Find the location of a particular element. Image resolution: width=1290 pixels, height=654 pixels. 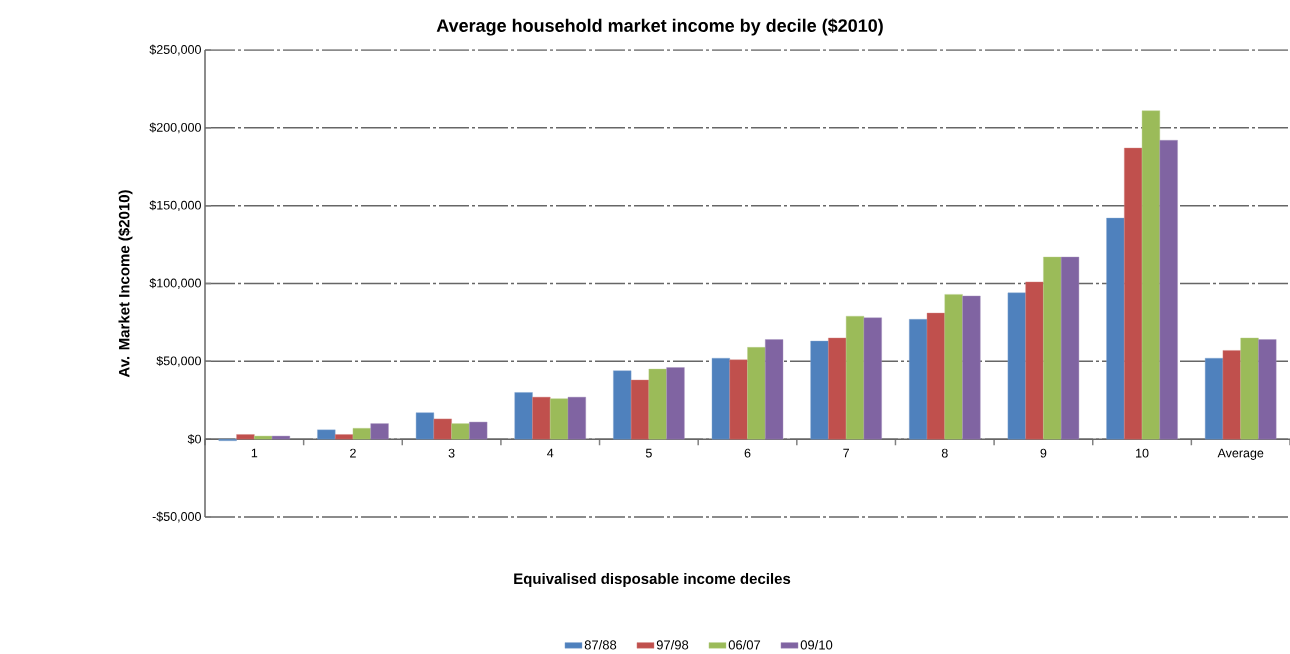

legend-label: 97/98 is located at coordinates (672, 644).